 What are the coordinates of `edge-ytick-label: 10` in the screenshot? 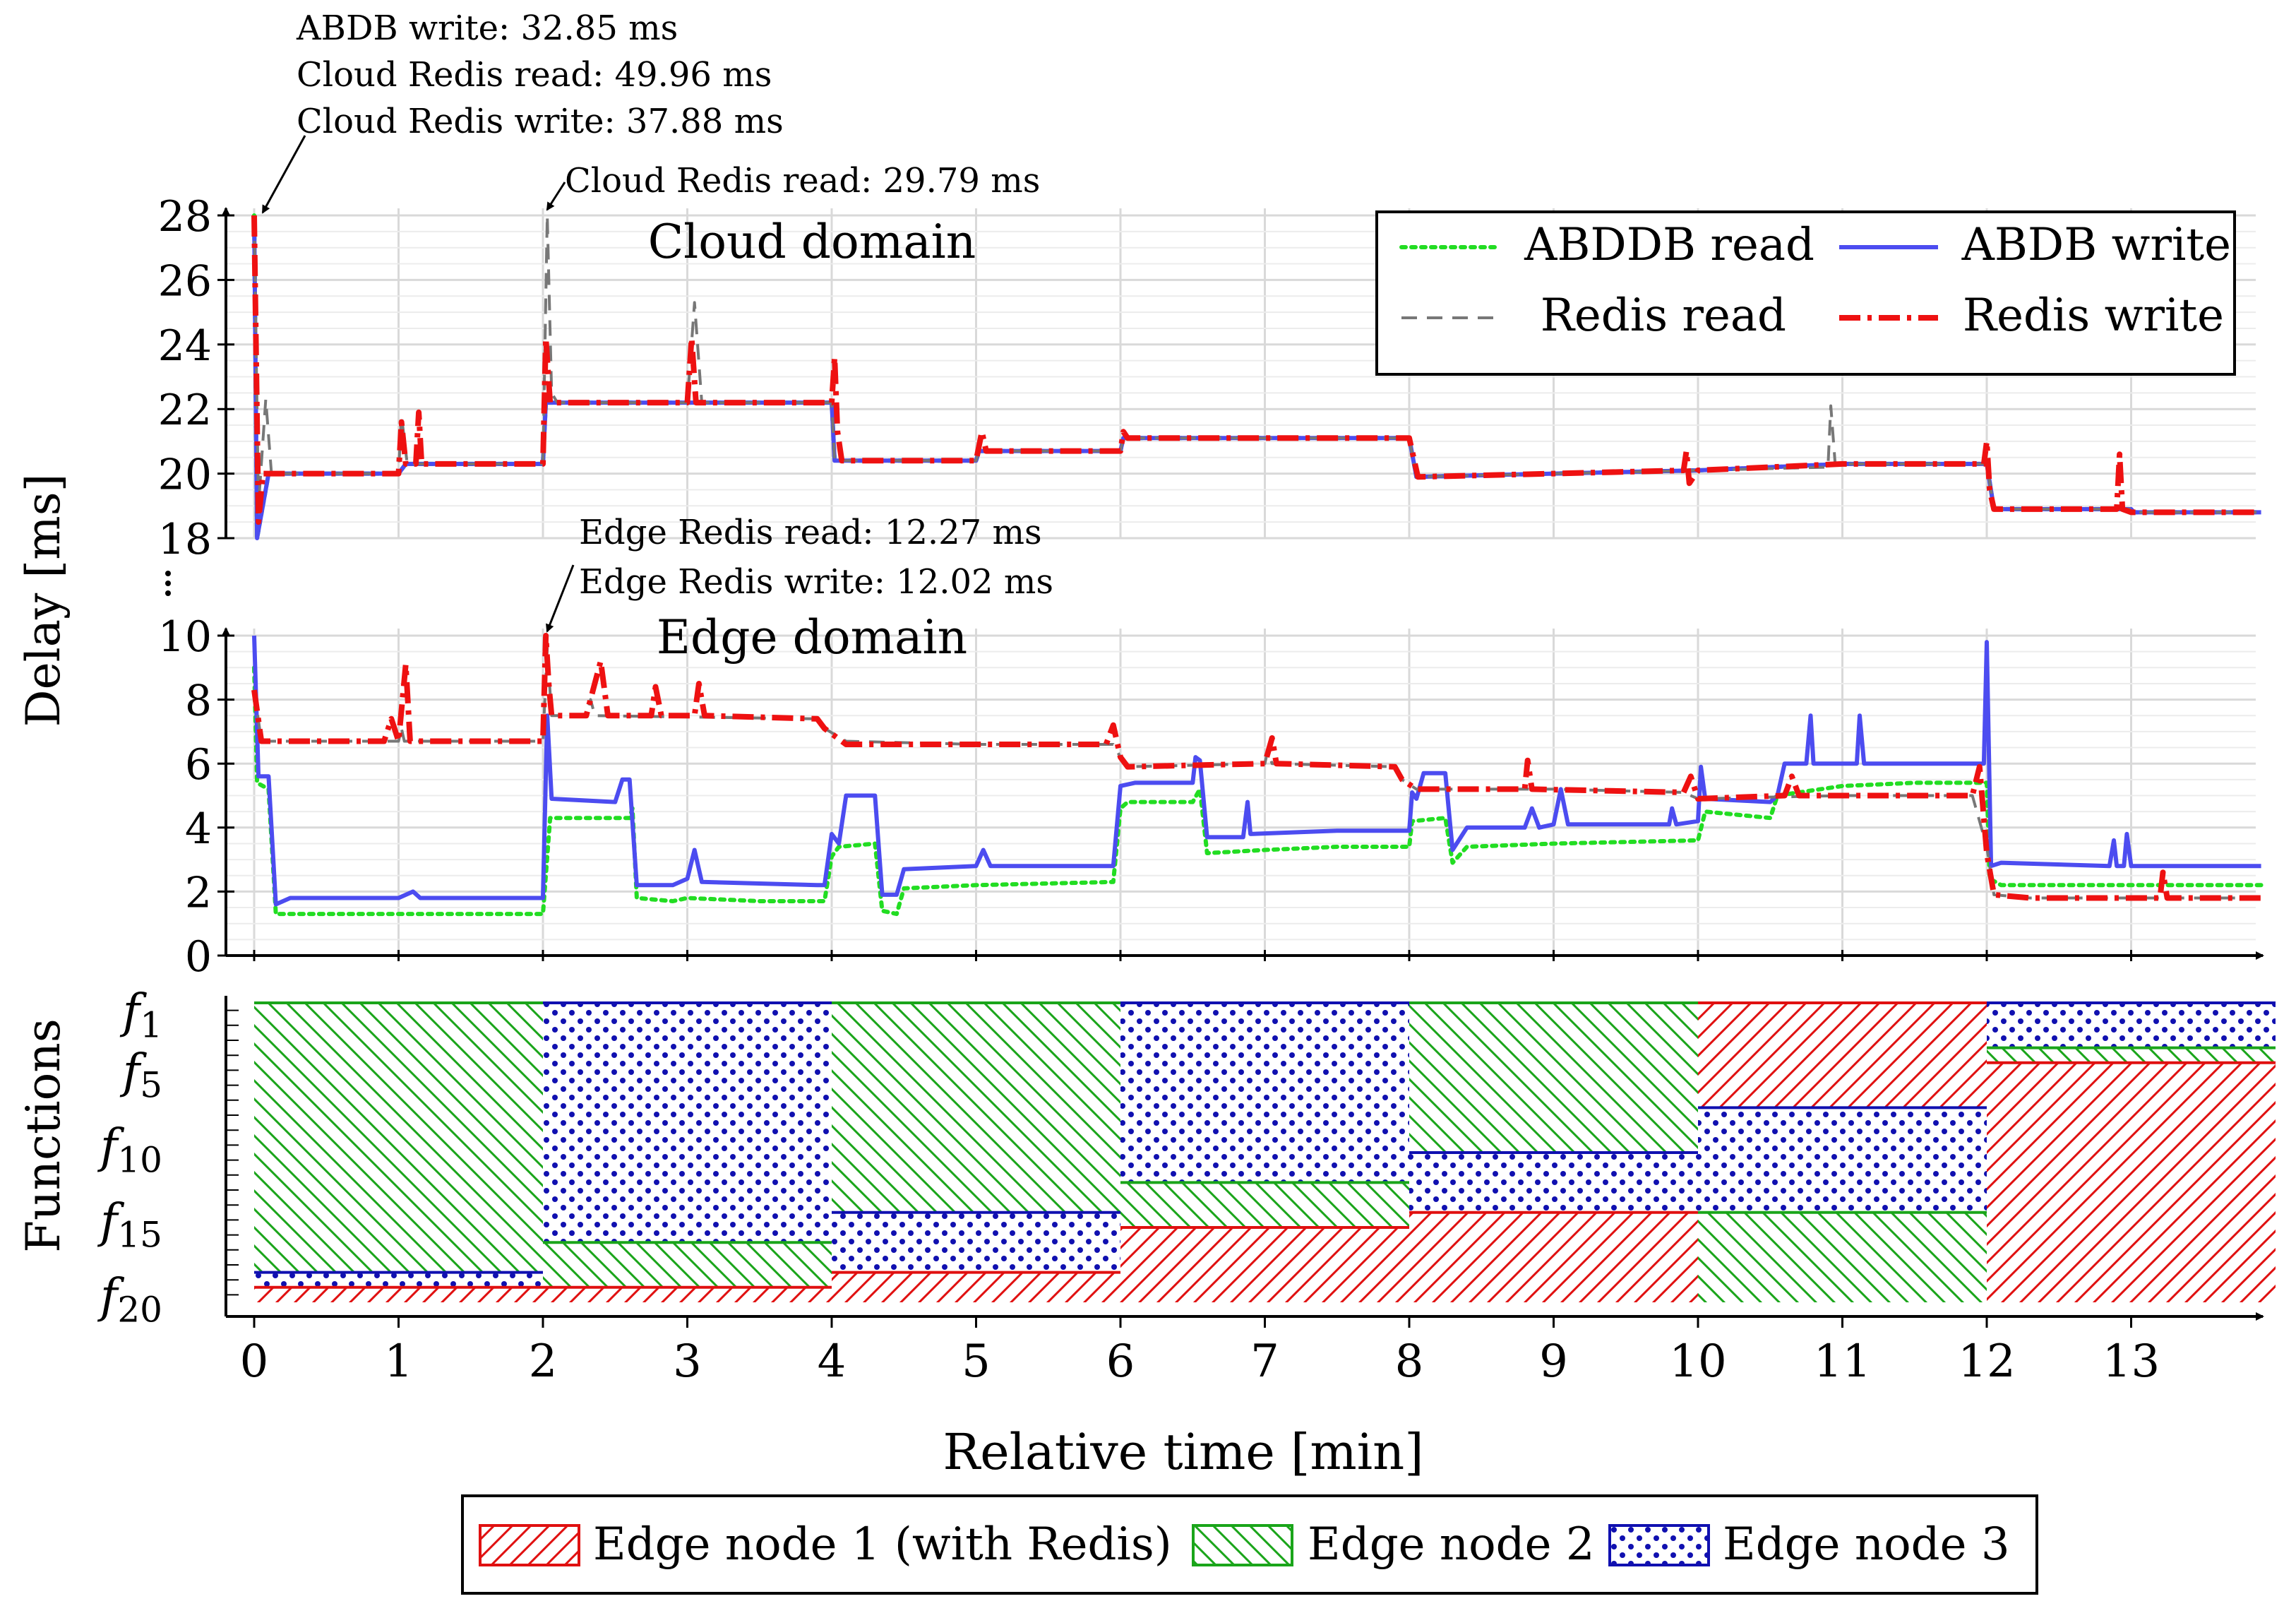 It's located at (185, 637).